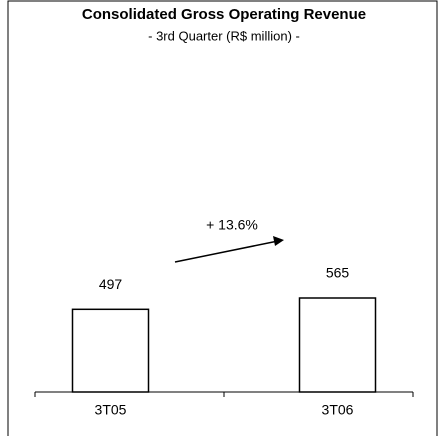  I want to click on arrow-head, so click(278, 241).